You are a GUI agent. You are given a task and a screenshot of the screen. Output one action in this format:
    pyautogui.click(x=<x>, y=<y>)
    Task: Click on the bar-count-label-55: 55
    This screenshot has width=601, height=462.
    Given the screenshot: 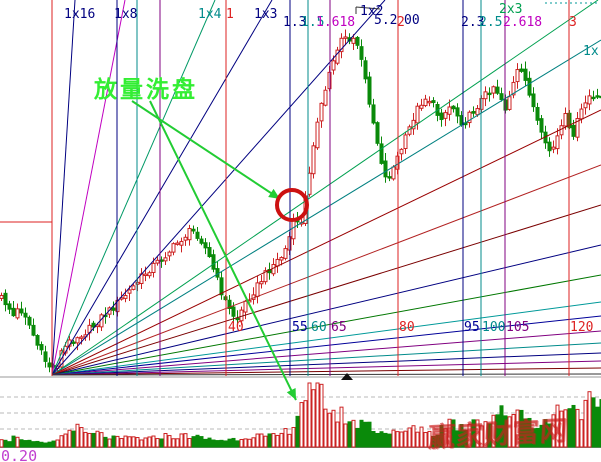 What is the action you would take?
    pyautogui.click(x=300, y=327)
    